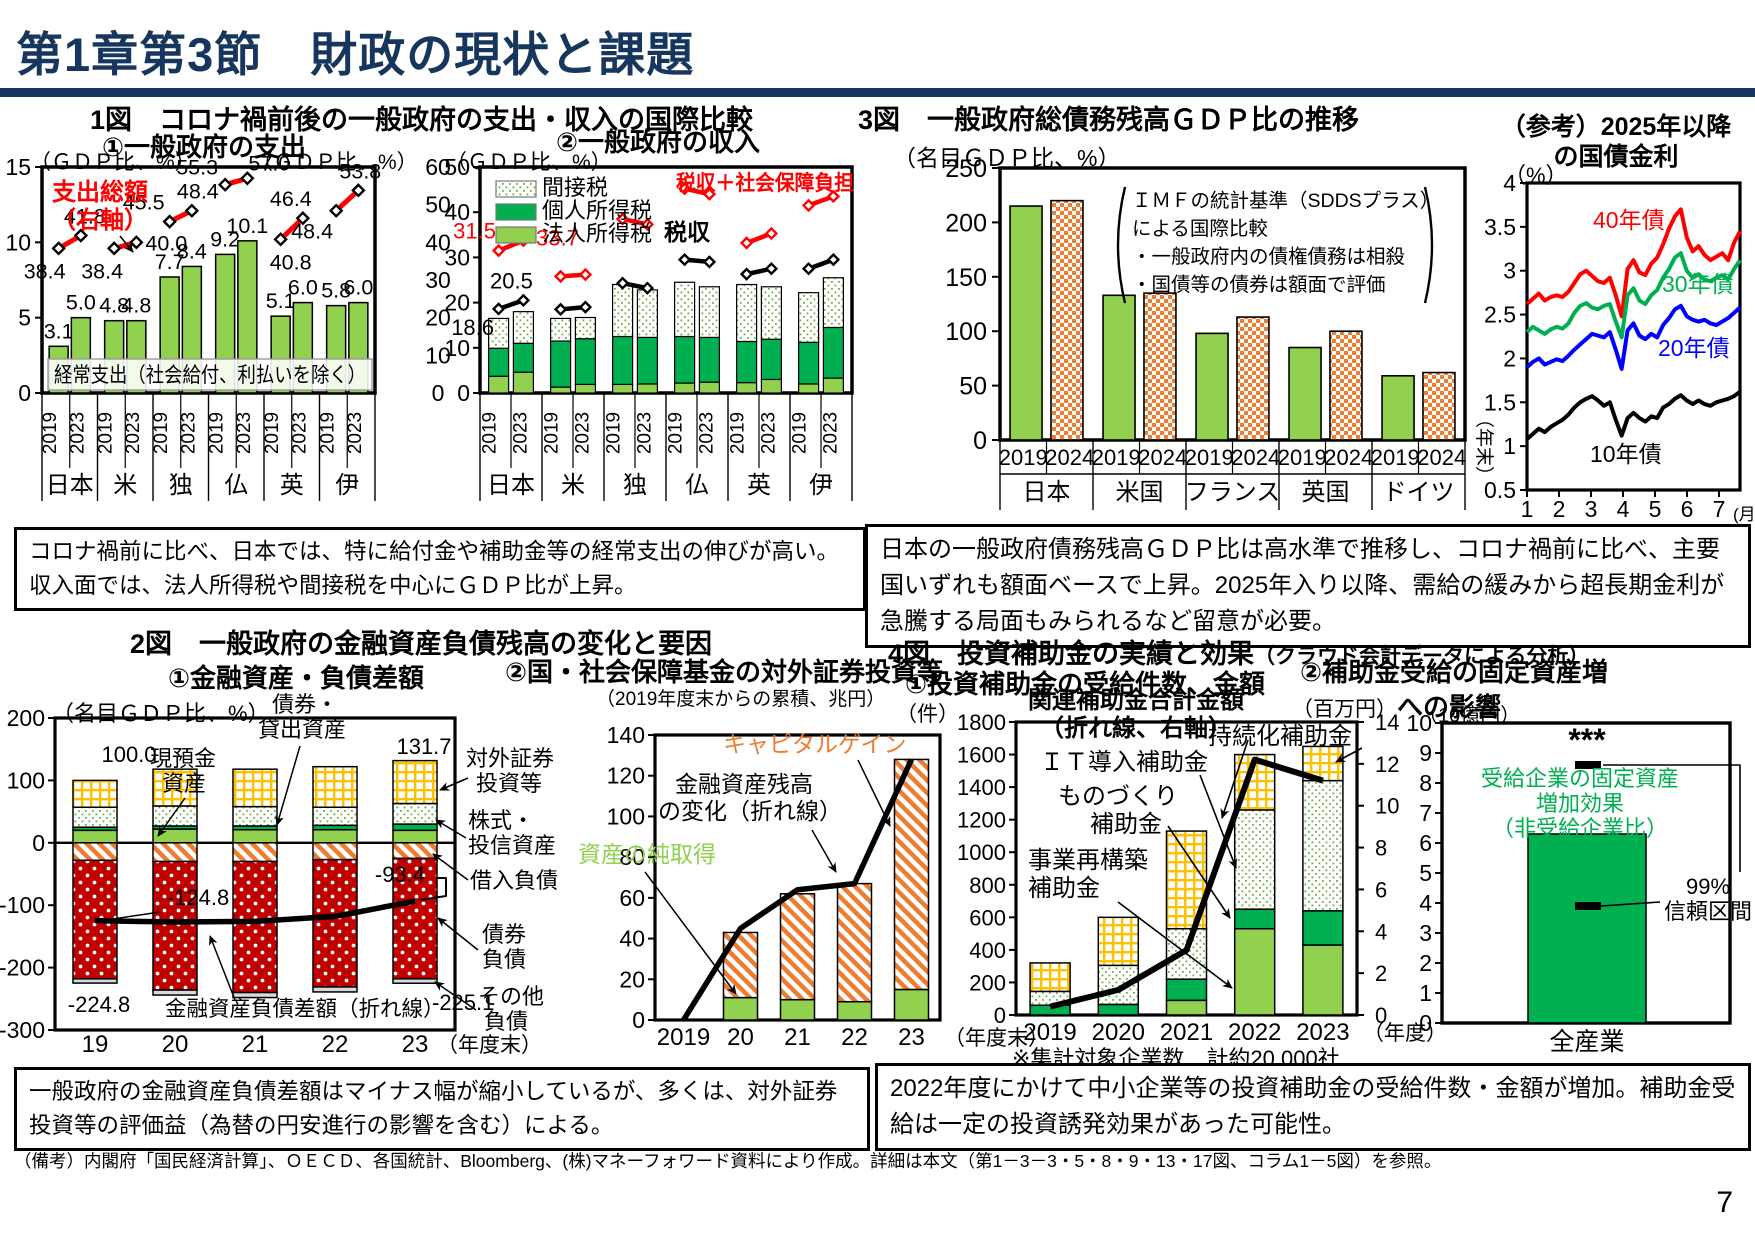  I want to click on annotation: 対外証券, so click(510, 758).